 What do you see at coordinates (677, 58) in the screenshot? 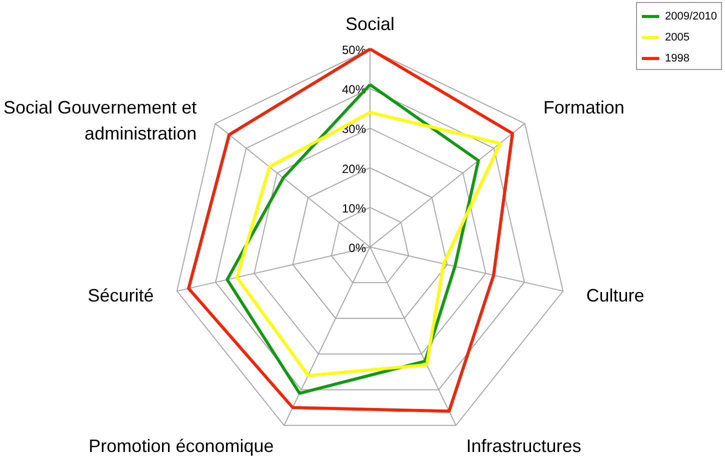
I see `legend-label: 1998` at bounding box center [677, 58].